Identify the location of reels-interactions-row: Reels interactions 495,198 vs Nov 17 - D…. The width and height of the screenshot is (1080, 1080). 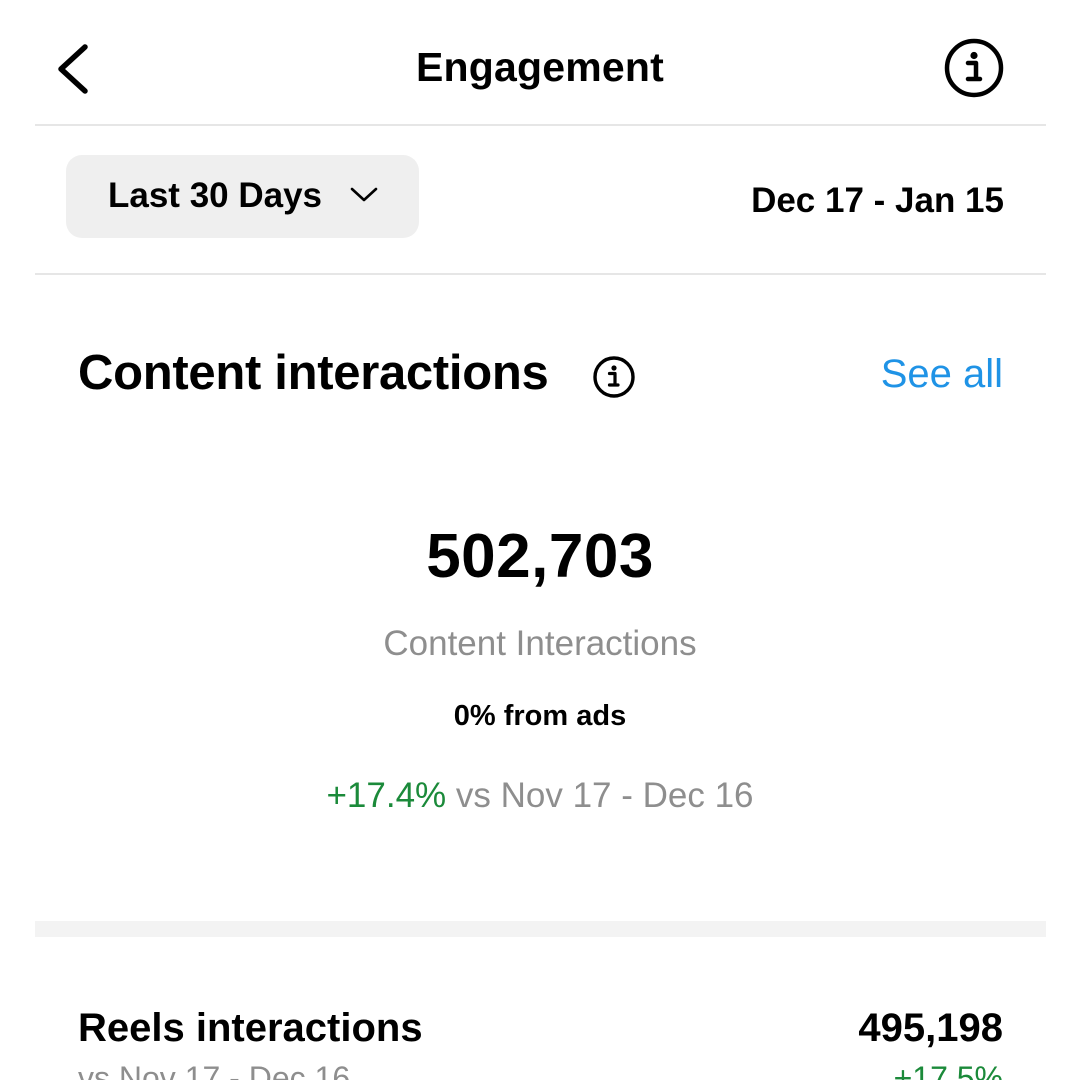
(540, 1035).